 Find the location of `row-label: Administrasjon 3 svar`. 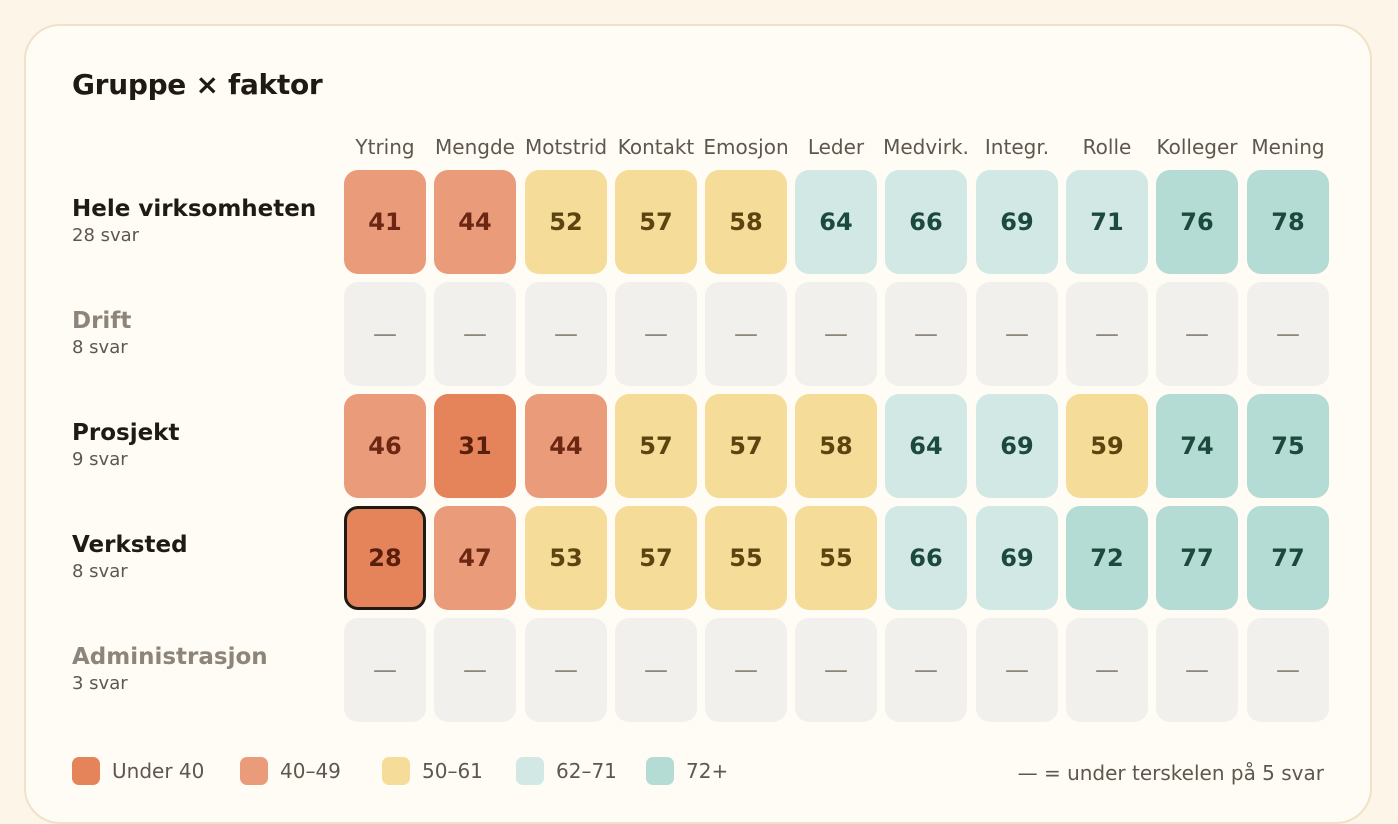

row-label: Administrasjon 3 svar is located at coordinates (170, 670).